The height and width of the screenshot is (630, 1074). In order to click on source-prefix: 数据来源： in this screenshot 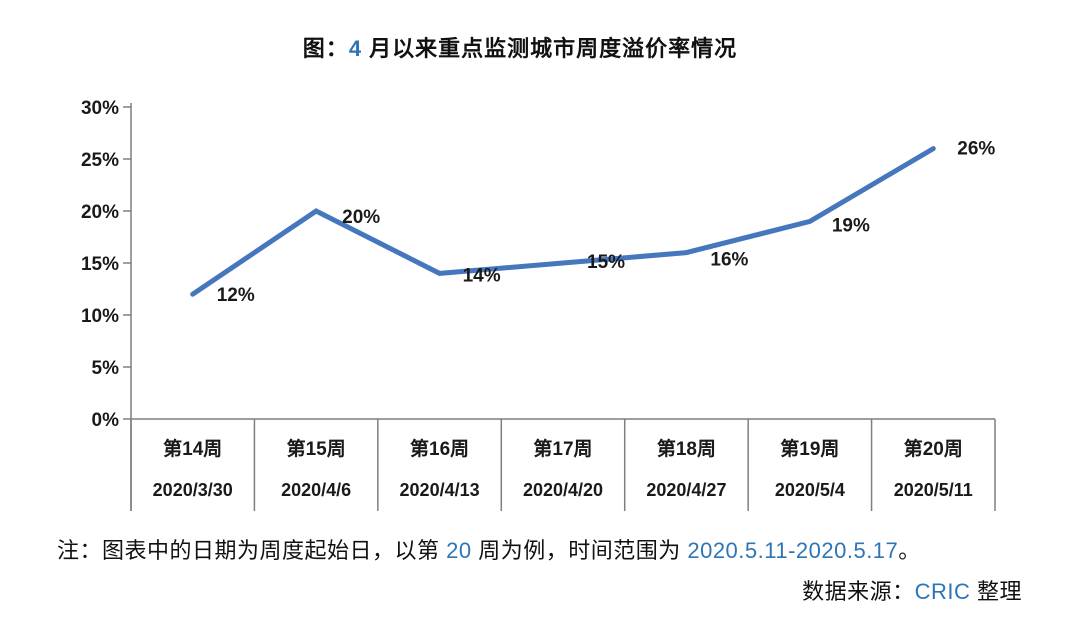, I will do `click(858, 591)`.